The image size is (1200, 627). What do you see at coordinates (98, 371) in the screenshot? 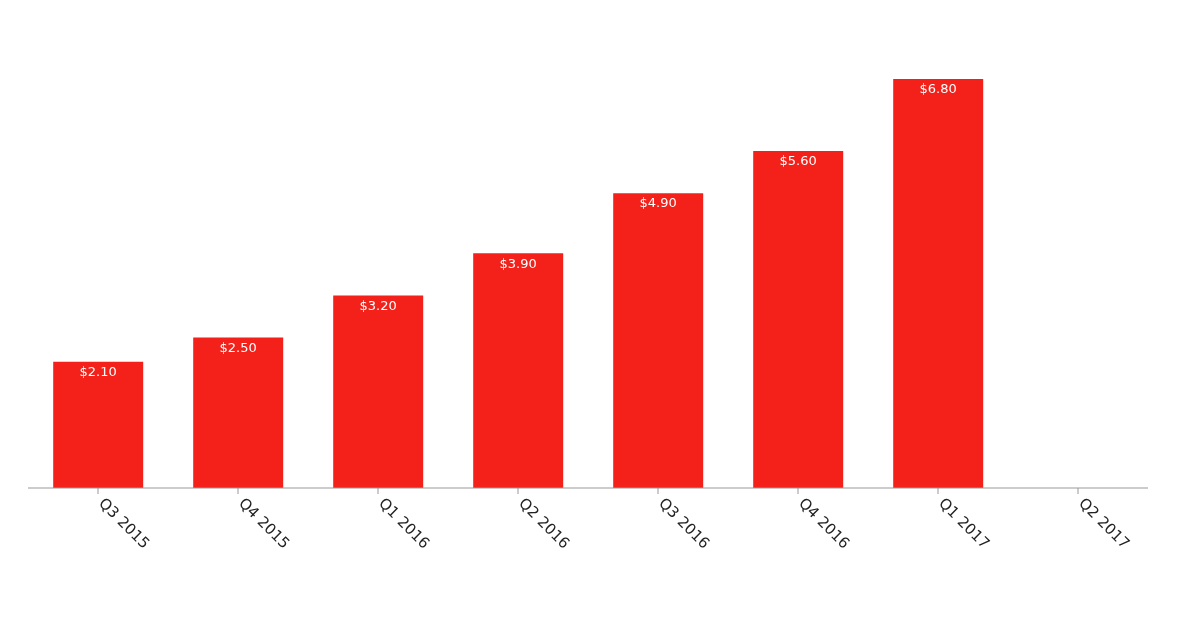
I see `data-label: $2.10` at bounding box center [98, 371].